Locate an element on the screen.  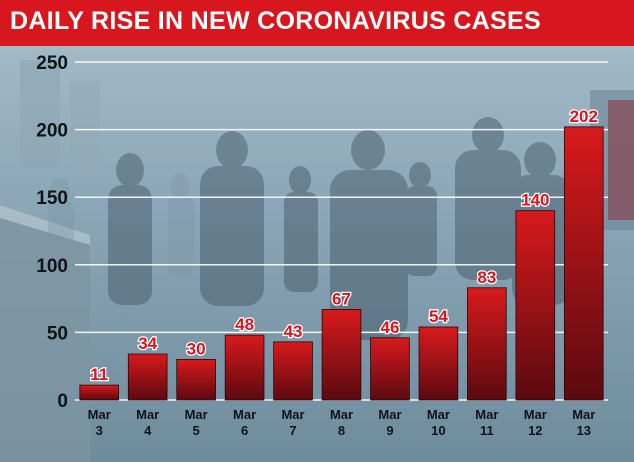
title-banner: DAILY RISE IN NEW CORONAVIRUS CASES is located at coordinates (317, 23).